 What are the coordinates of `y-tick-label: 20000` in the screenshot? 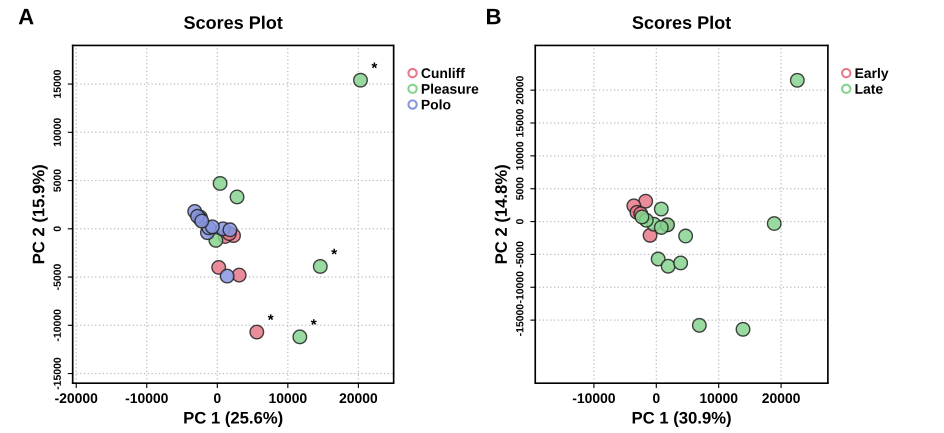 It's located at (520, 90).